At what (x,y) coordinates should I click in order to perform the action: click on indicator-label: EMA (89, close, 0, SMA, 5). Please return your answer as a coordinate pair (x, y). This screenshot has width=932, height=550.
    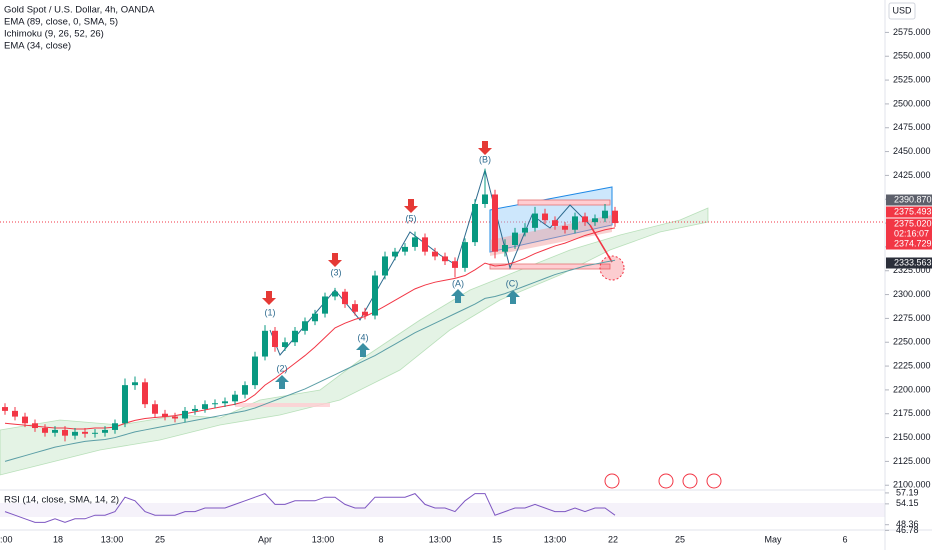
    Looking at the image, I should click on (61, 22).